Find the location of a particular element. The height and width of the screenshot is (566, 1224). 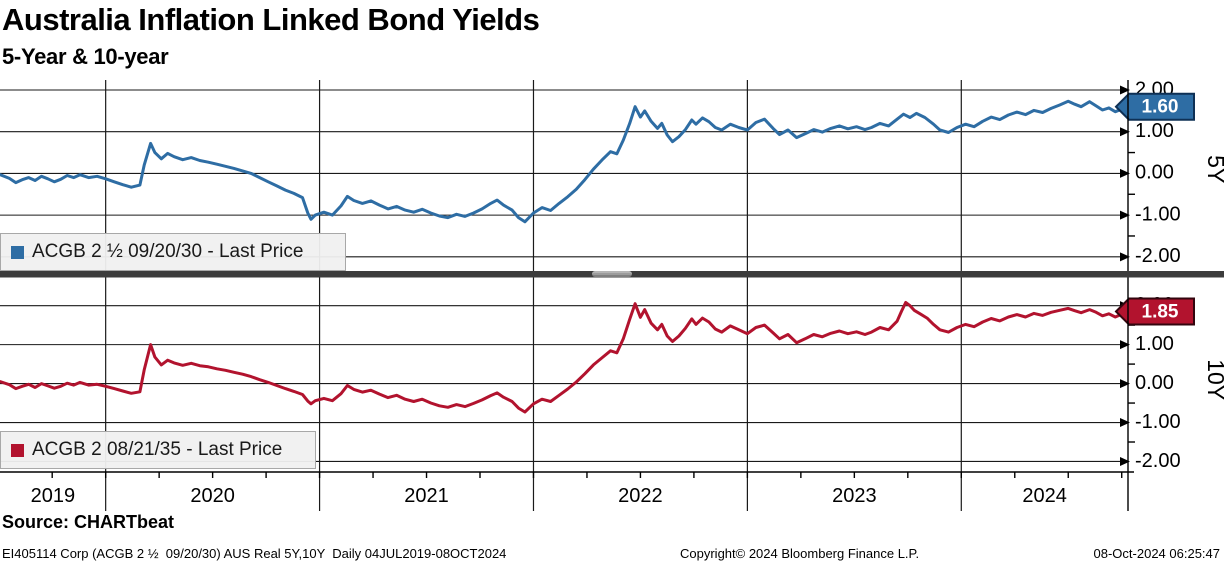

x-tick-label: 2024 is located at coordinates (1044, 496).